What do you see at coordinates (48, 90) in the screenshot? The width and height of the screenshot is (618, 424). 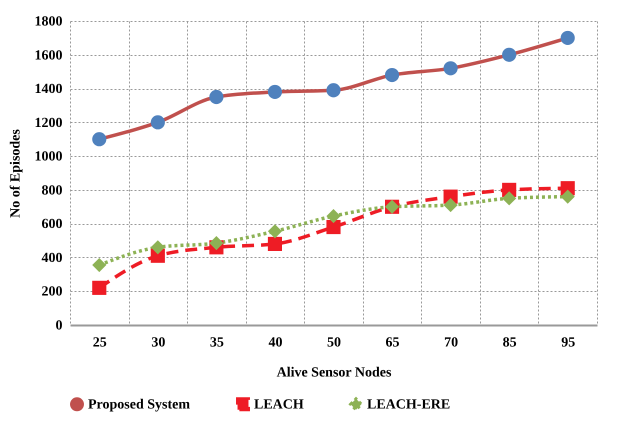 I see `y-tick-label: 1400` at bounding box center [48, 90].